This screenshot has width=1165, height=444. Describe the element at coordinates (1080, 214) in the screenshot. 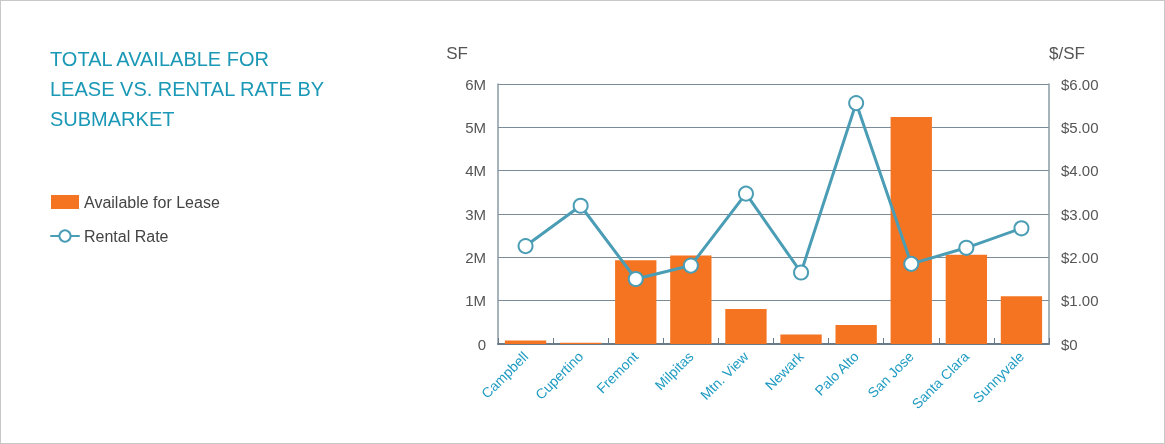

I see `y2-tick-label: $3.00` at that location.